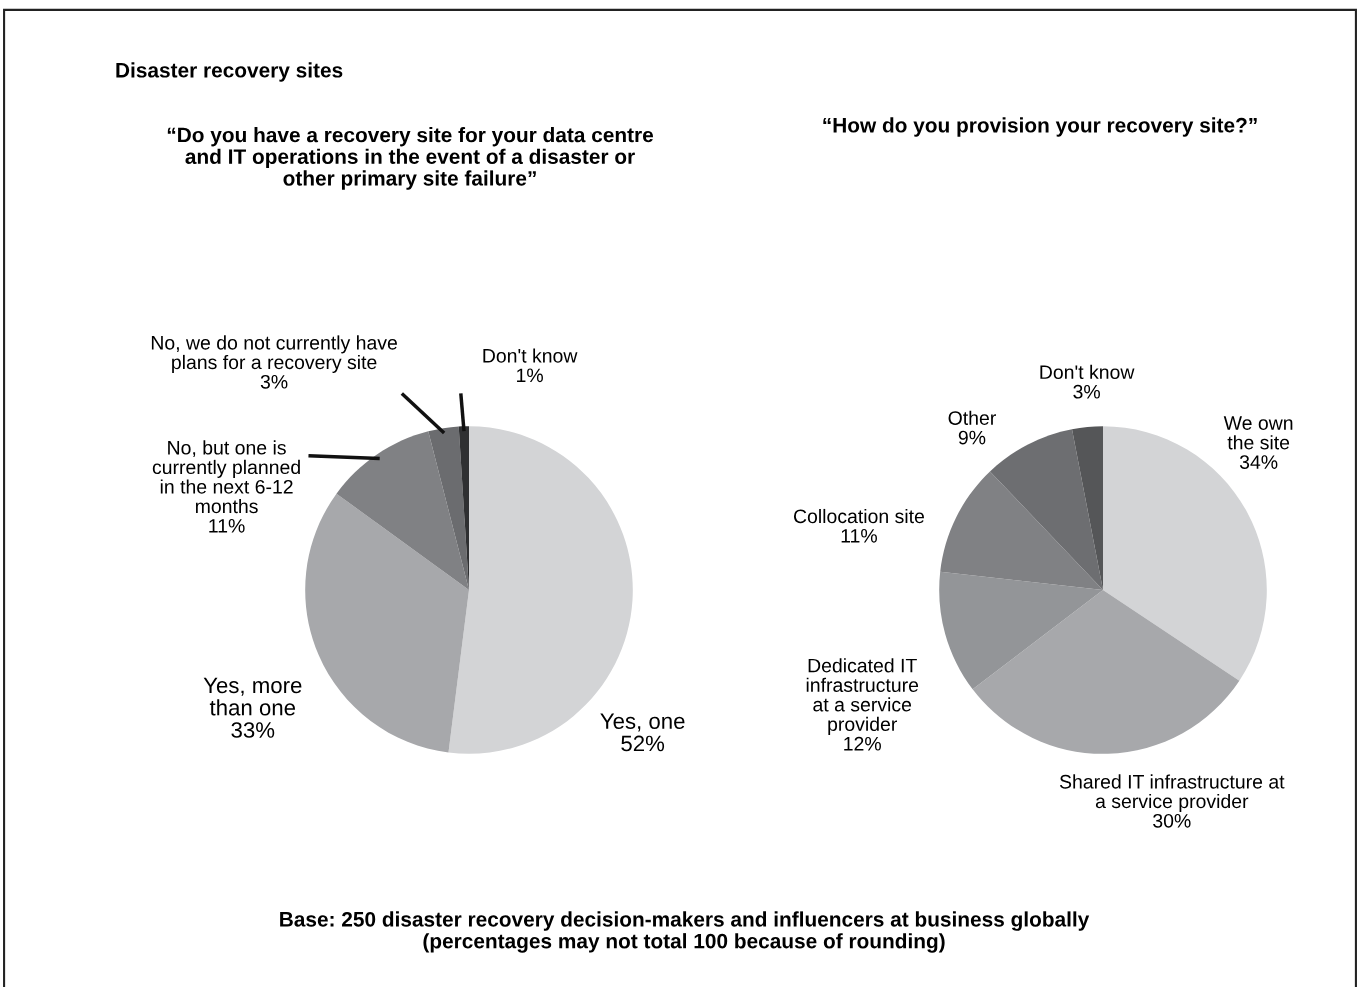 The width and height of the screenshot is (1360, 987). Describe the element at coordinates (1172, 793) in the screenshot. I see `slice-label: Shared IT infrastructure at a service provider` at that location.